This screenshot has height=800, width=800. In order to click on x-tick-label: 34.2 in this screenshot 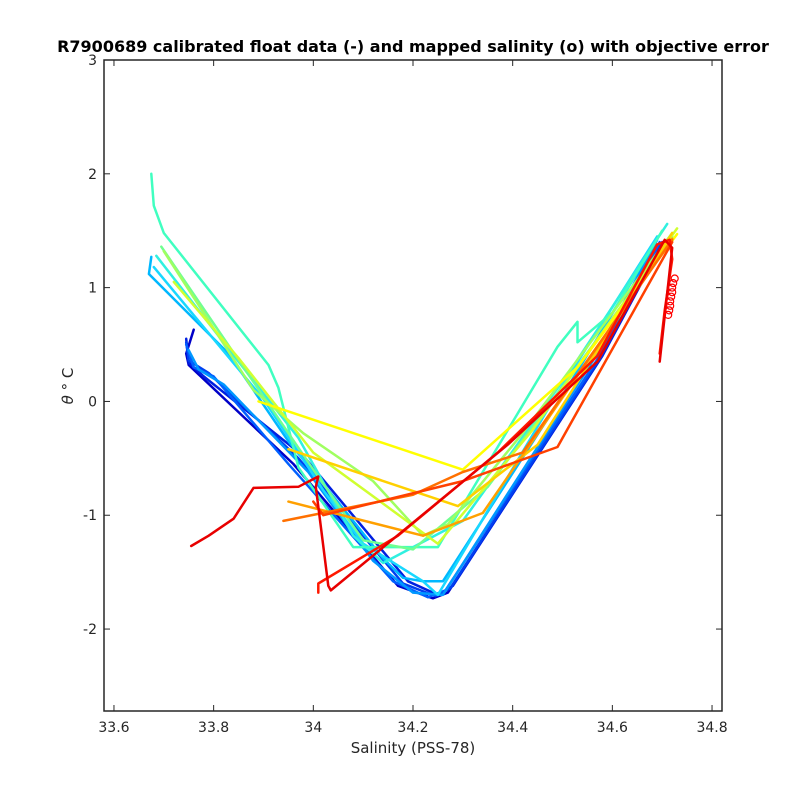, I will do `click(412, 728)`.